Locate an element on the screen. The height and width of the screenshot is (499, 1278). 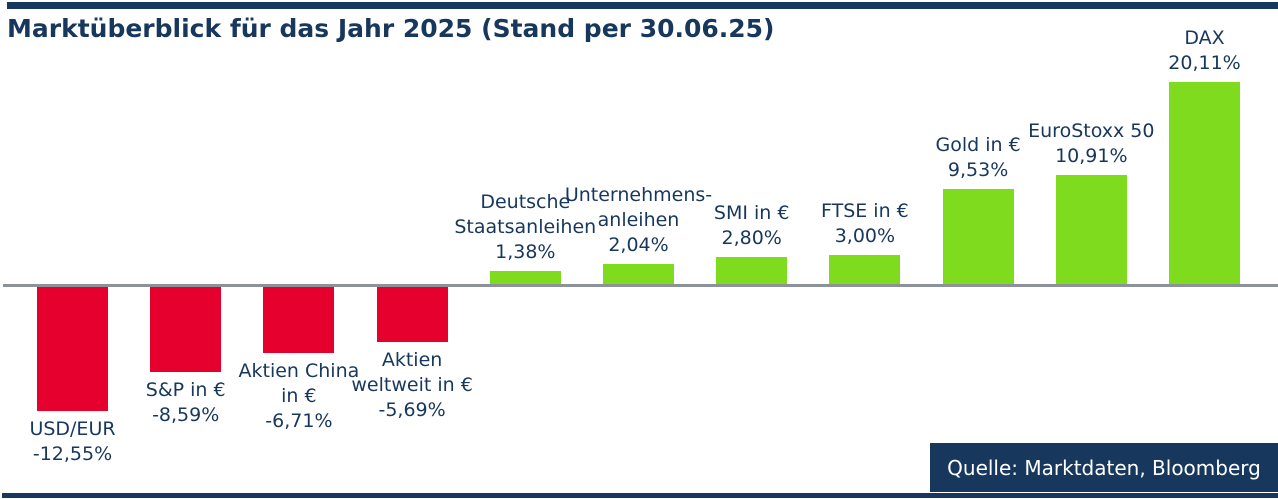
bar-SMI in € is located at coordinates (752, 270).